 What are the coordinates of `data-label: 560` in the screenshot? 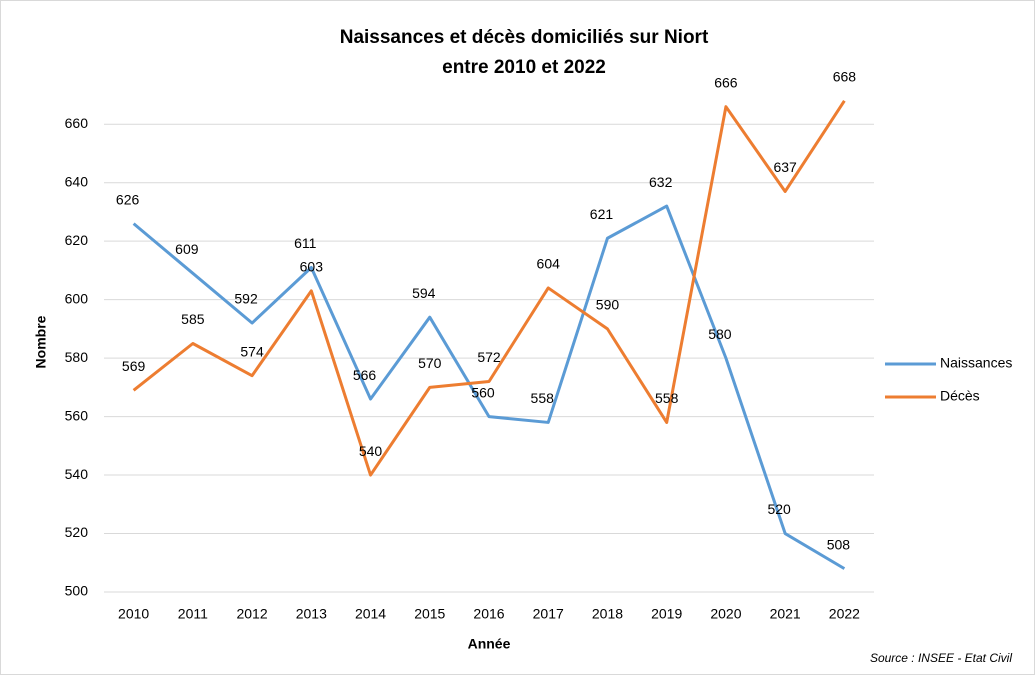 It's located at (483, 392).